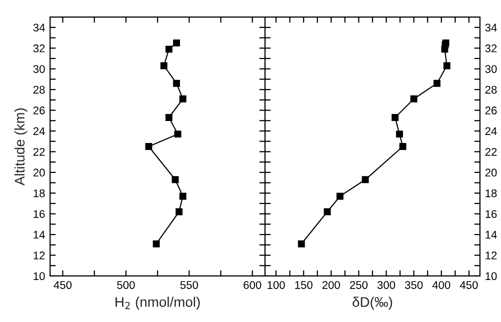 The image size is (501, 322). Describe the element at coordinates (126, 285) in the screenshot. I see `x-tick-label: 500` at that location.